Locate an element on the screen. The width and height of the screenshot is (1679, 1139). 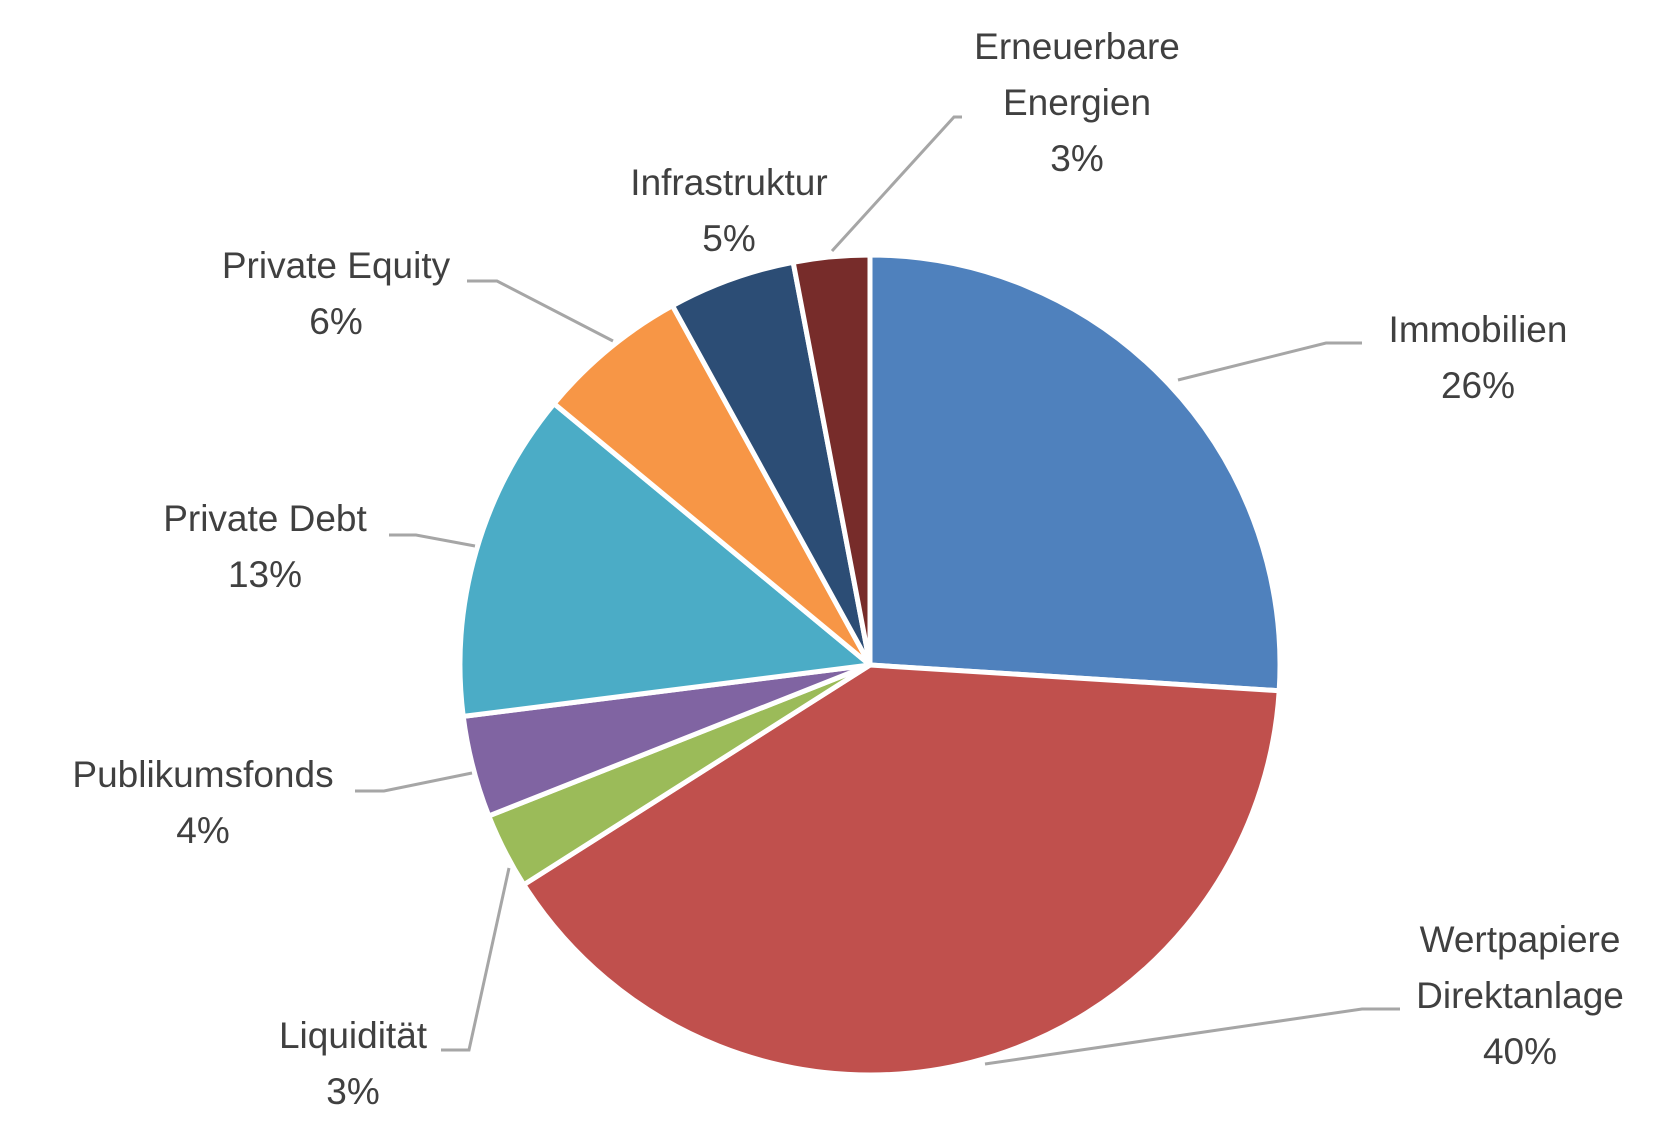
pie-slice-immobilien is located at coordinates (1075, 473).